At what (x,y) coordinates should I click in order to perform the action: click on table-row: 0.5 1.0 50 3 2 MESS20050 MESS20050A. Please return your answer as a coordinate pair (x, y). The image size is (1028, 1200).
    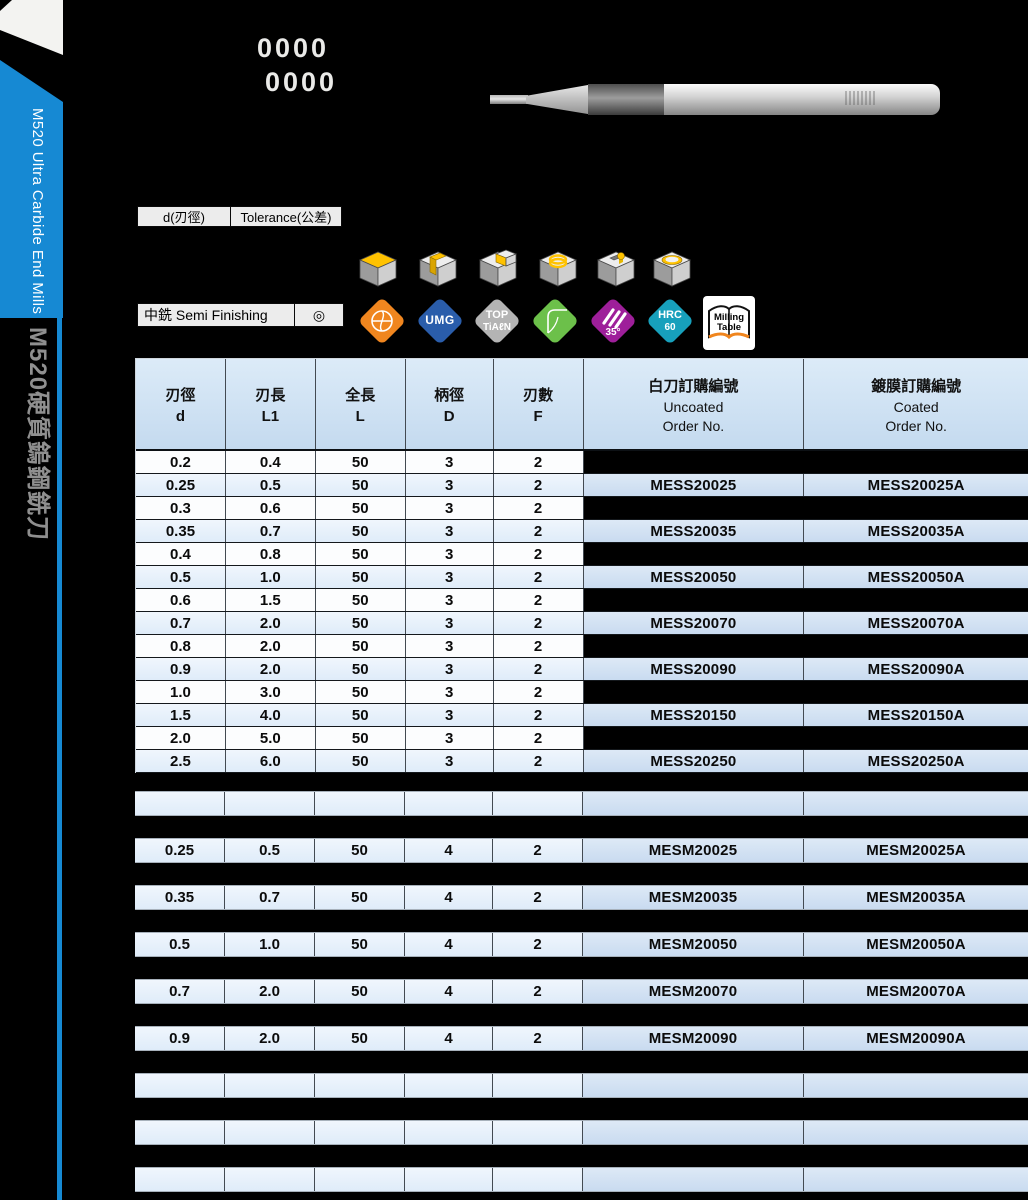
    Looking at the image, I should click on (582, 577).